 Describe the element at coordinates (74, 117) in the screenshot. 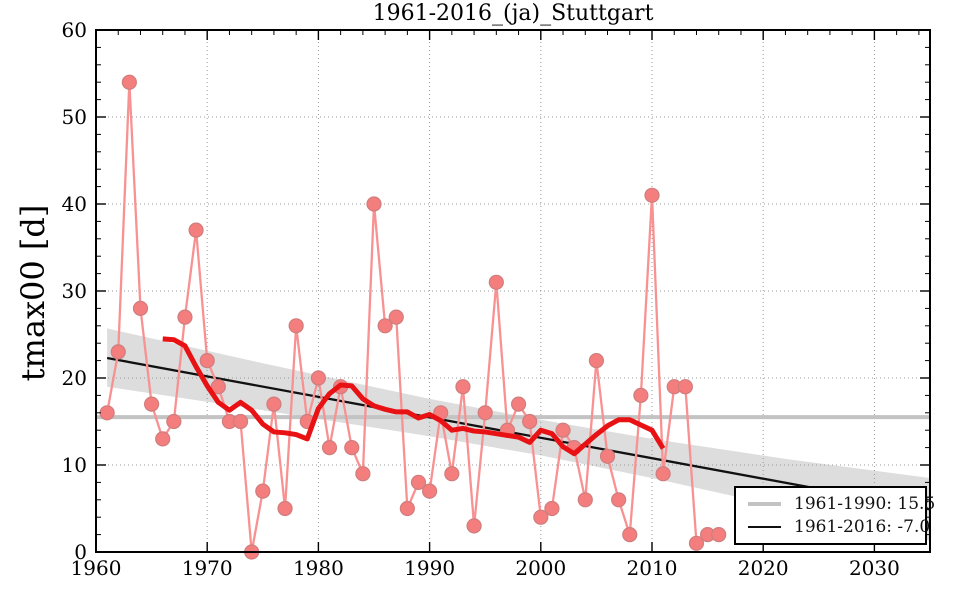

I see `y-tick-label: 50` at that location.